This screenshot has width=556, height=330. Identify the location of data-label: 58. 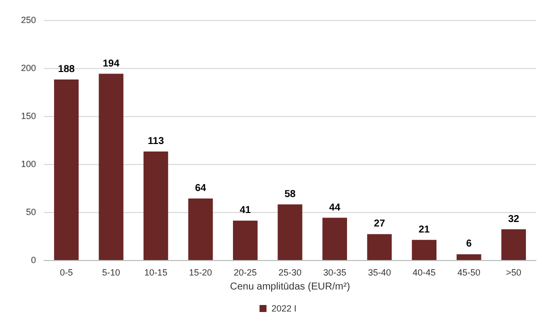
(290, 194).